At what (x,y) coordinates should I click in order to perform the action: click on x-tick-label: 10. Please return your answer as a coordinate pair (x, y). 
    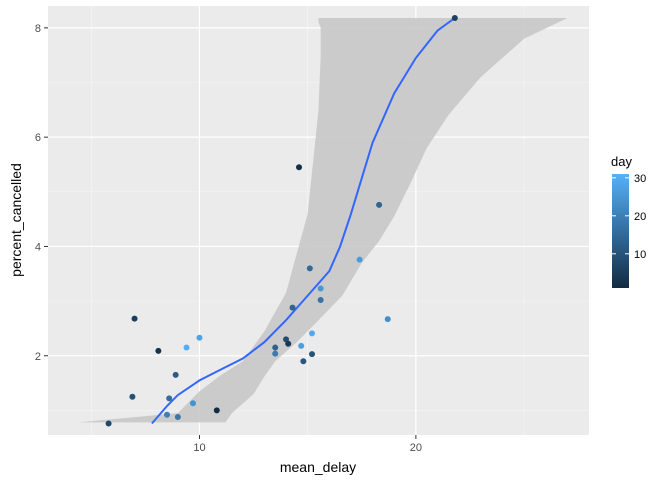
    Looking at the image, I should click on (199, 448).